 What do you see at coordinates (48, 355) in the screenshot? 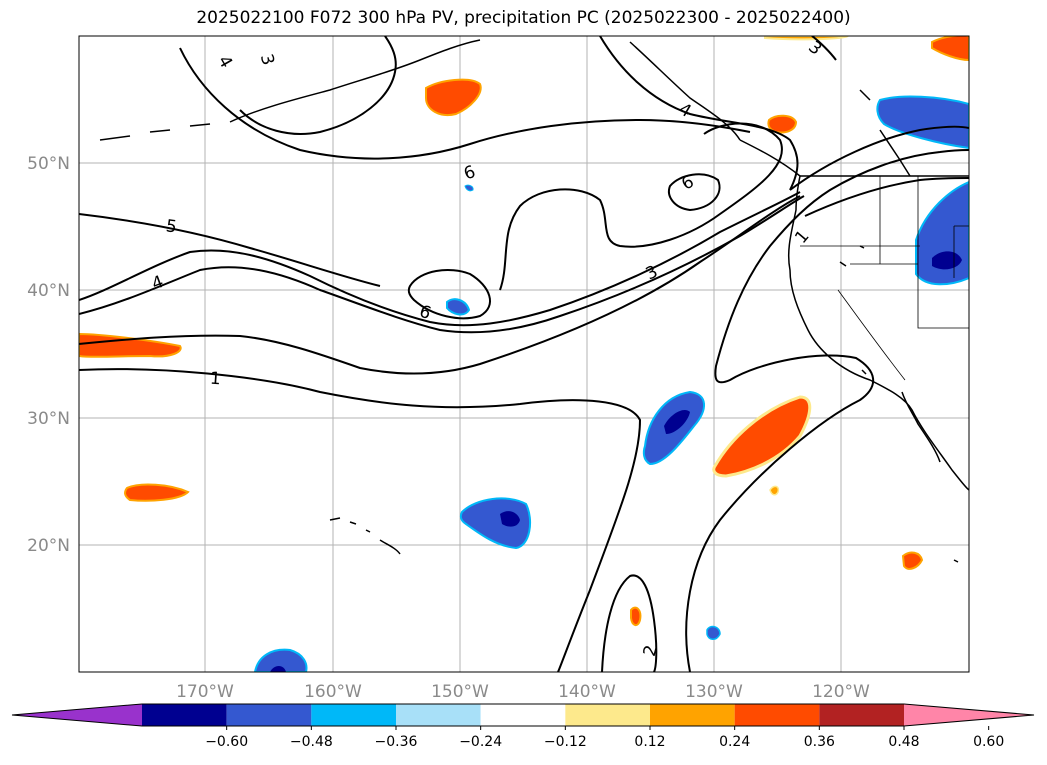
I see `latitude-labels: 50°N 40°N 30°N 20°N` at bounding box center [48, 355].